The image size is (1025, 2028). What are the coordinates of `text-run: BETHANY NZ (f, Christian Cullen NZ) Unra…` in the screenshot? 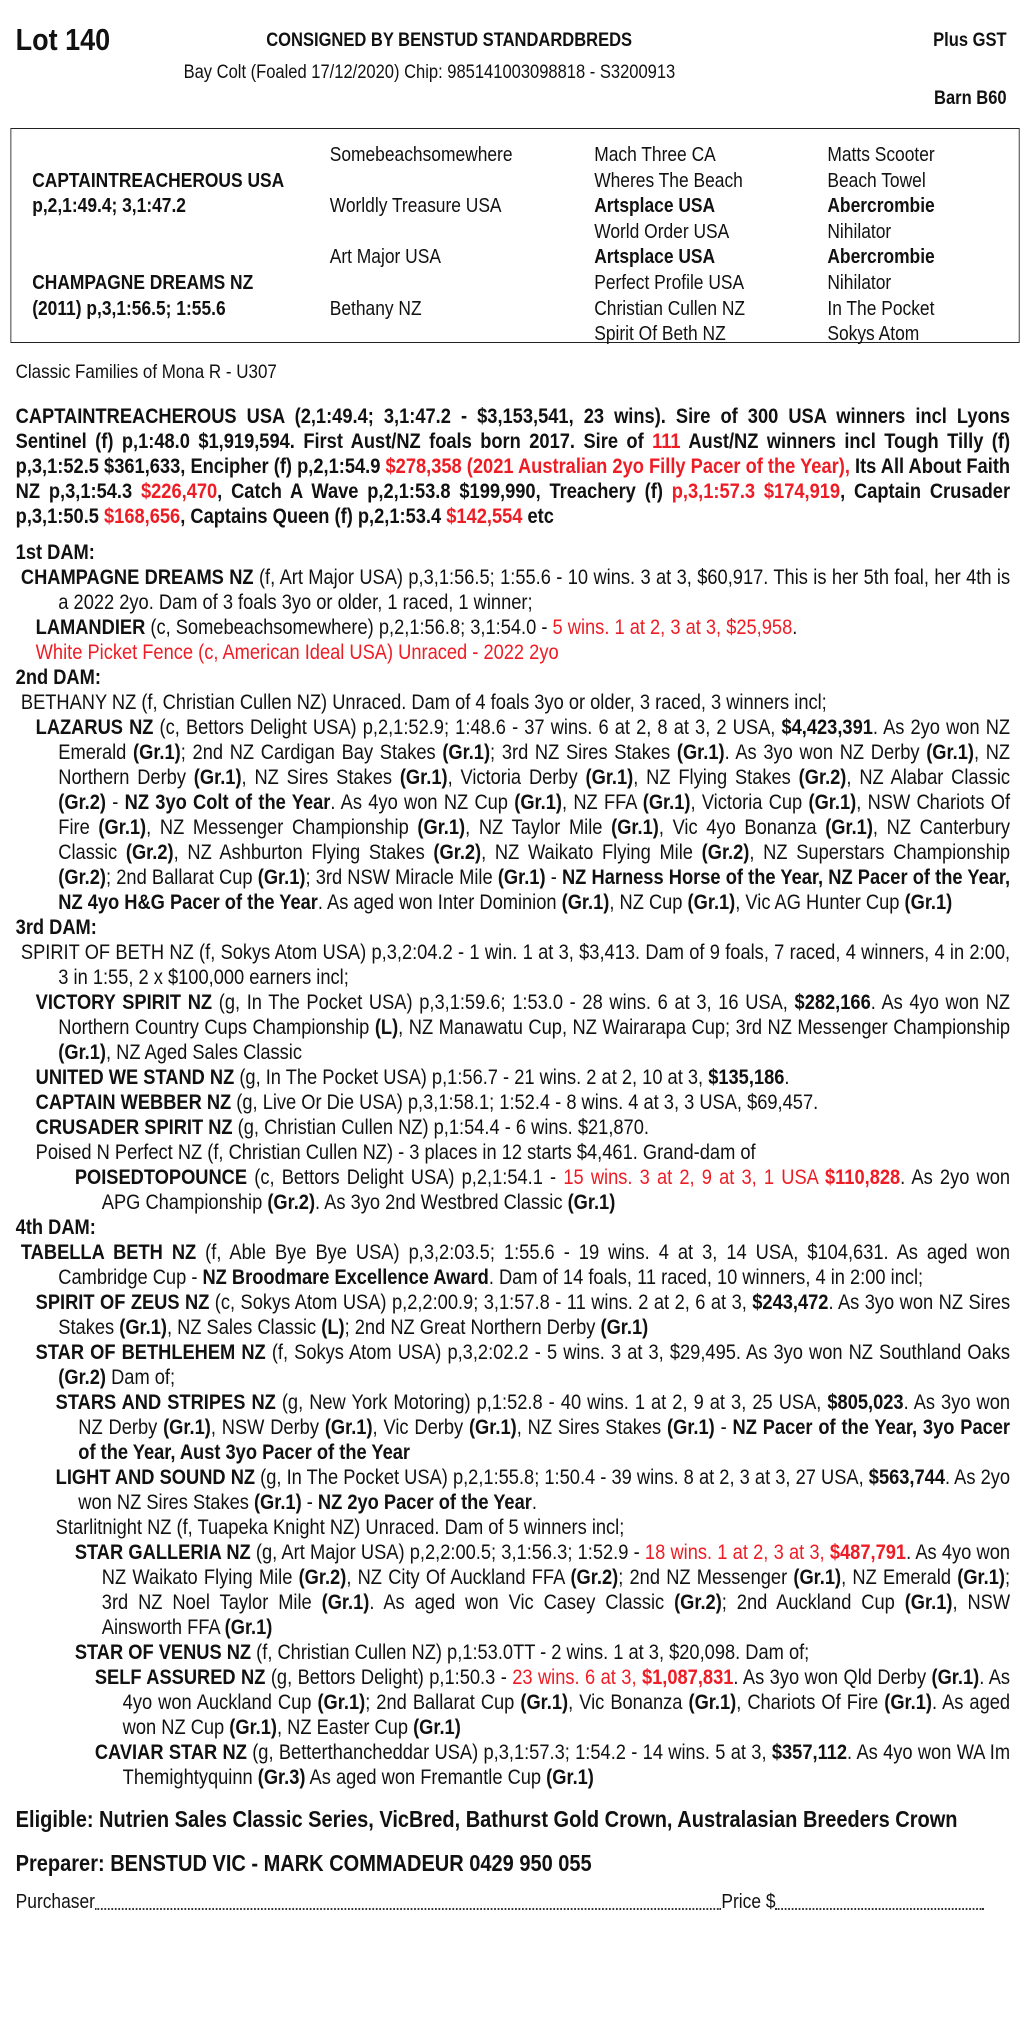 It's located at (423, 702).